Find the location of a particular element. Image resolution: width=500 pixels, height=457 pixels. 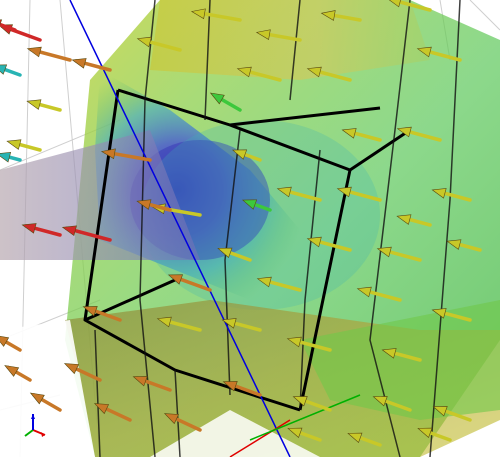

orientation-axes-widget is located at coordinates (35, 425).